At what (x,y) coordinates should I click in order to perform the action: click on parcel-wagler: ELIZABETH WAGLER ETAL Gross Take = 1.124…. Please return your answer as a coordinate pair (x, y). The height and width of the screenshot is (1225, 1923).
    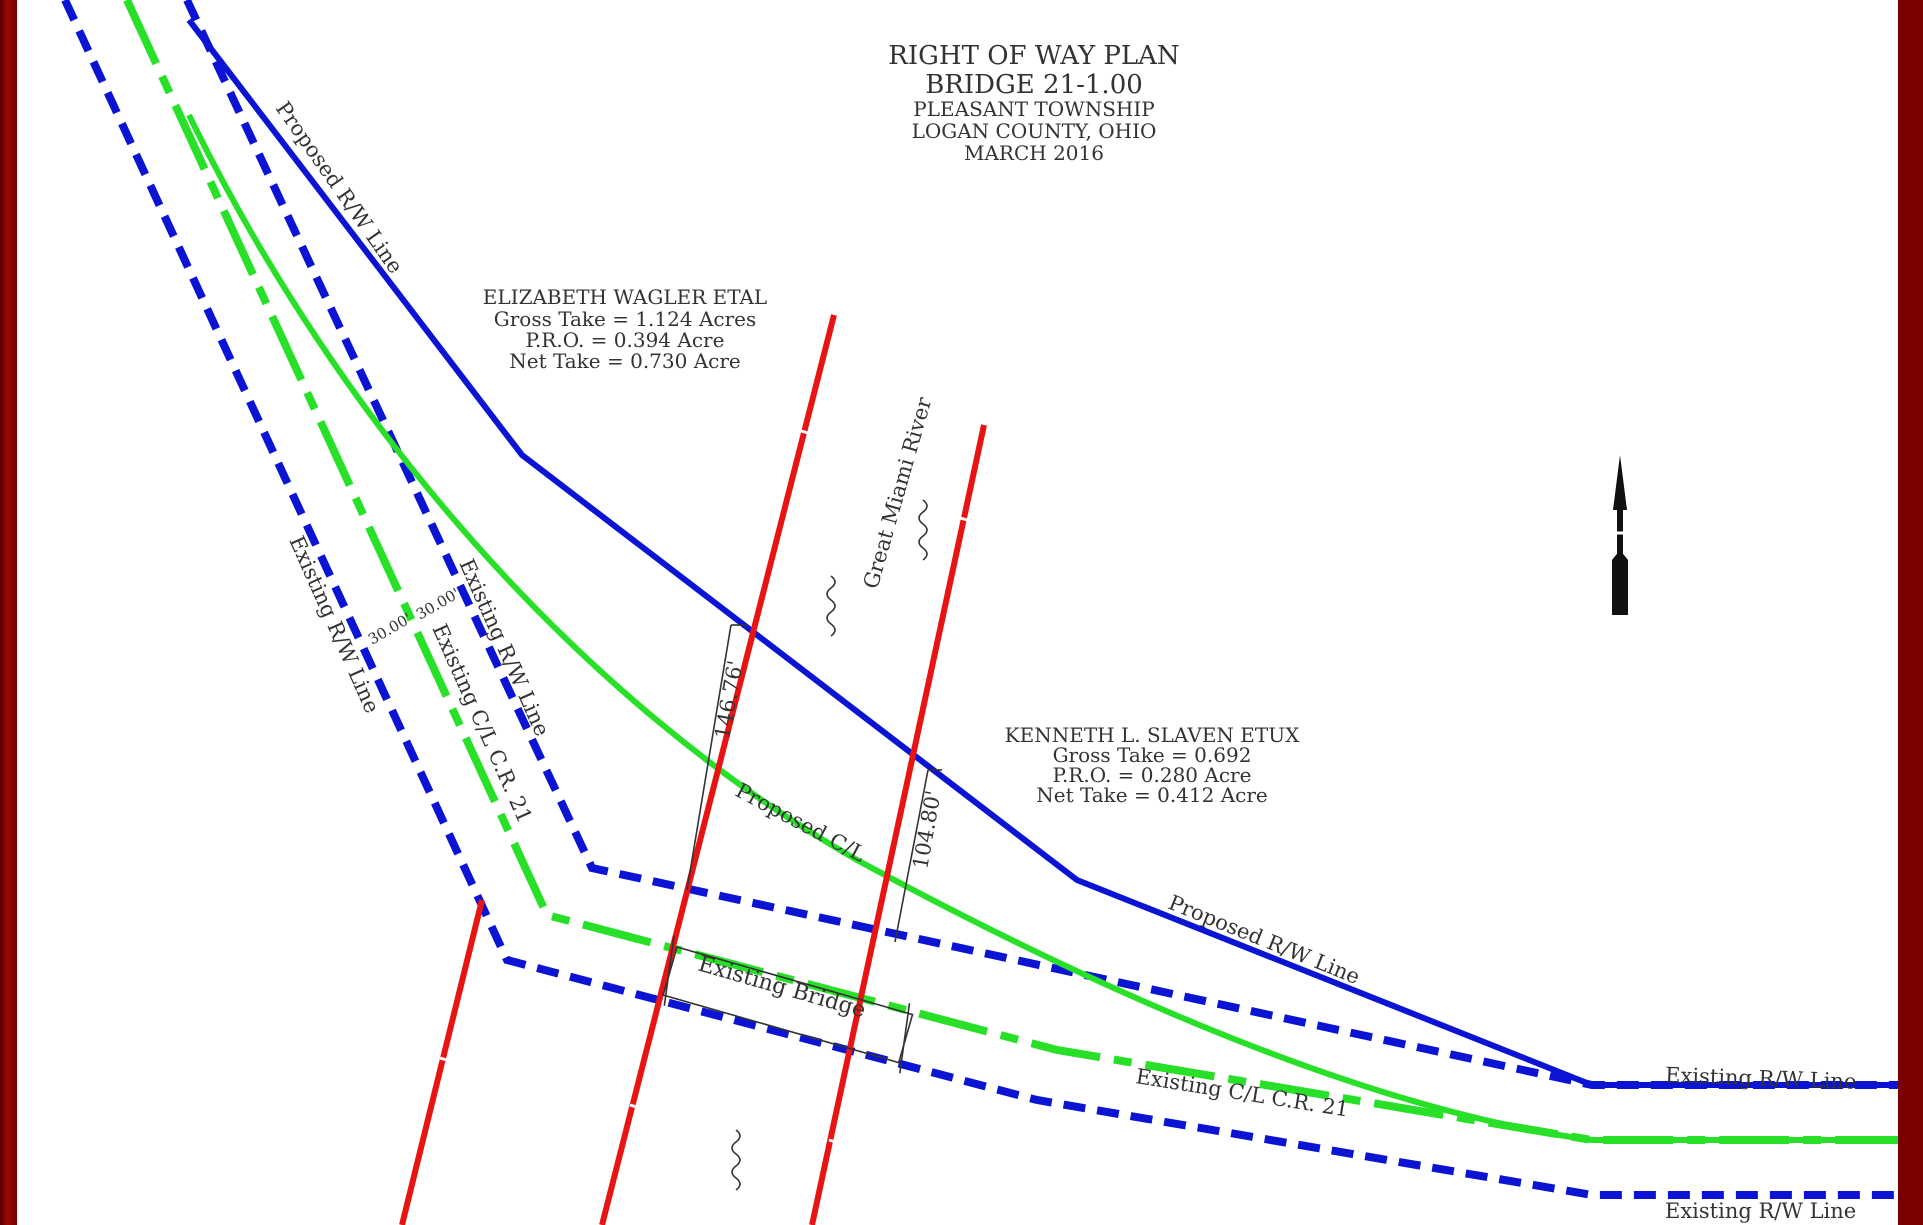
    Looking at the image, I should click on (625, 329).